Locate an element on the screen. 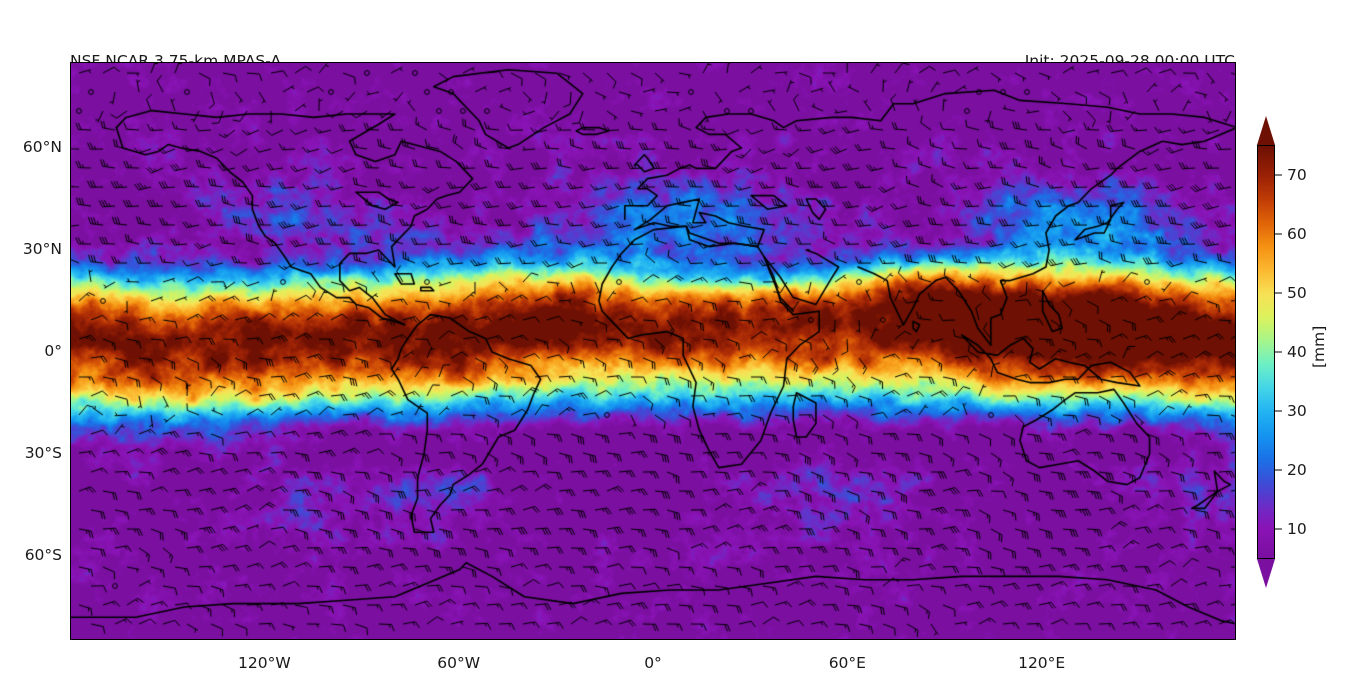 This screenshot has width=1349, height=687. lat-tick-label-3: 30°S is located at coordinates (43, 453).